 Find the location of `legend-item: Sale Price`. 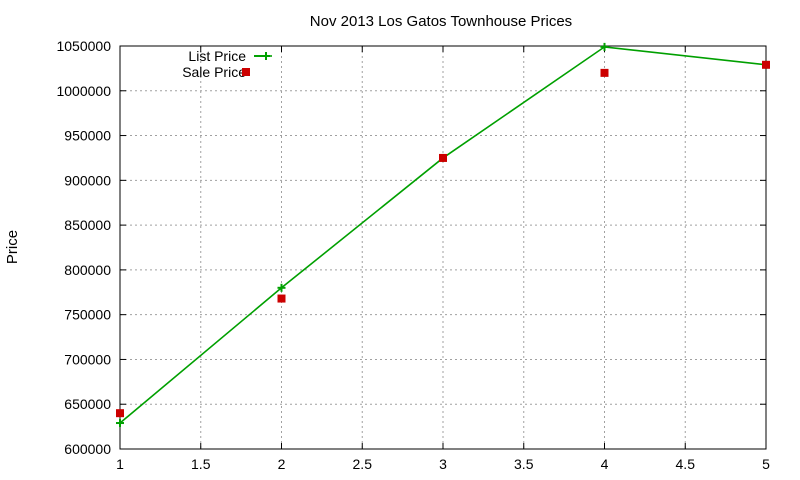

legend-item: Sale Price is located at coordinates (216, 72).